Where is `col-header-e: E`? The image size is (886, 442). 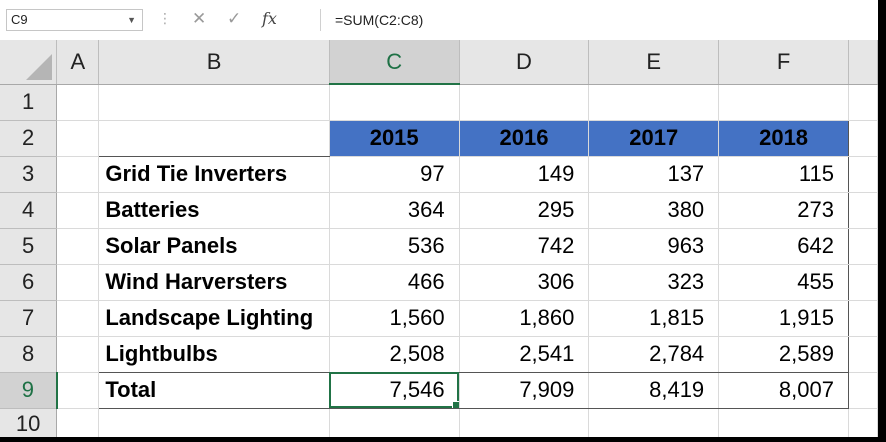 col-header-e: E is located at coordinates (654, 62).